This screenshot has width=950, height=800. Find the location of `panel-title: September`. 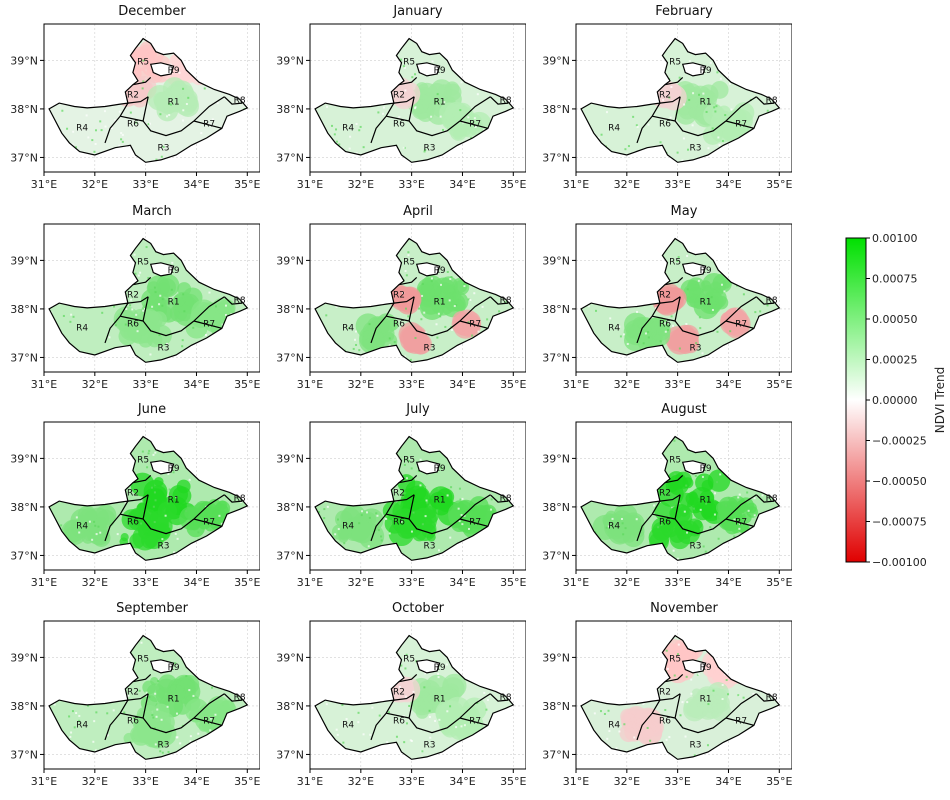

panel-title: September is located at coordinates (152, 608).